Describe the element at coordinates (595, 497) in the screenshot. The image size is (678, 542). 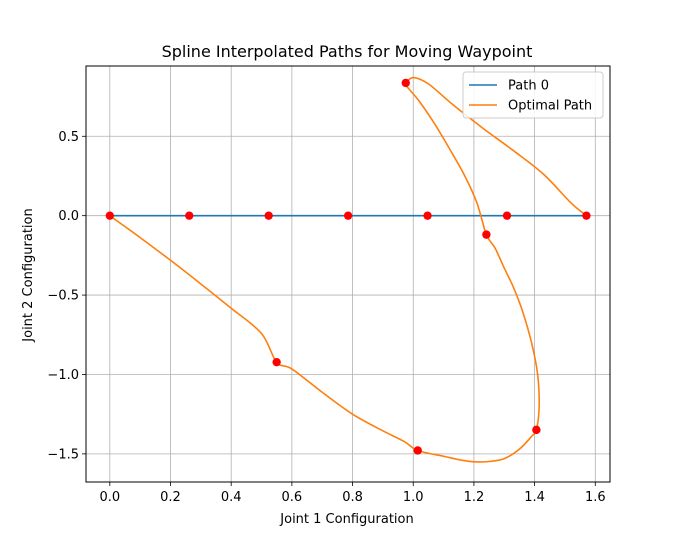
I see `x-tick-label: 1.6` at that location.